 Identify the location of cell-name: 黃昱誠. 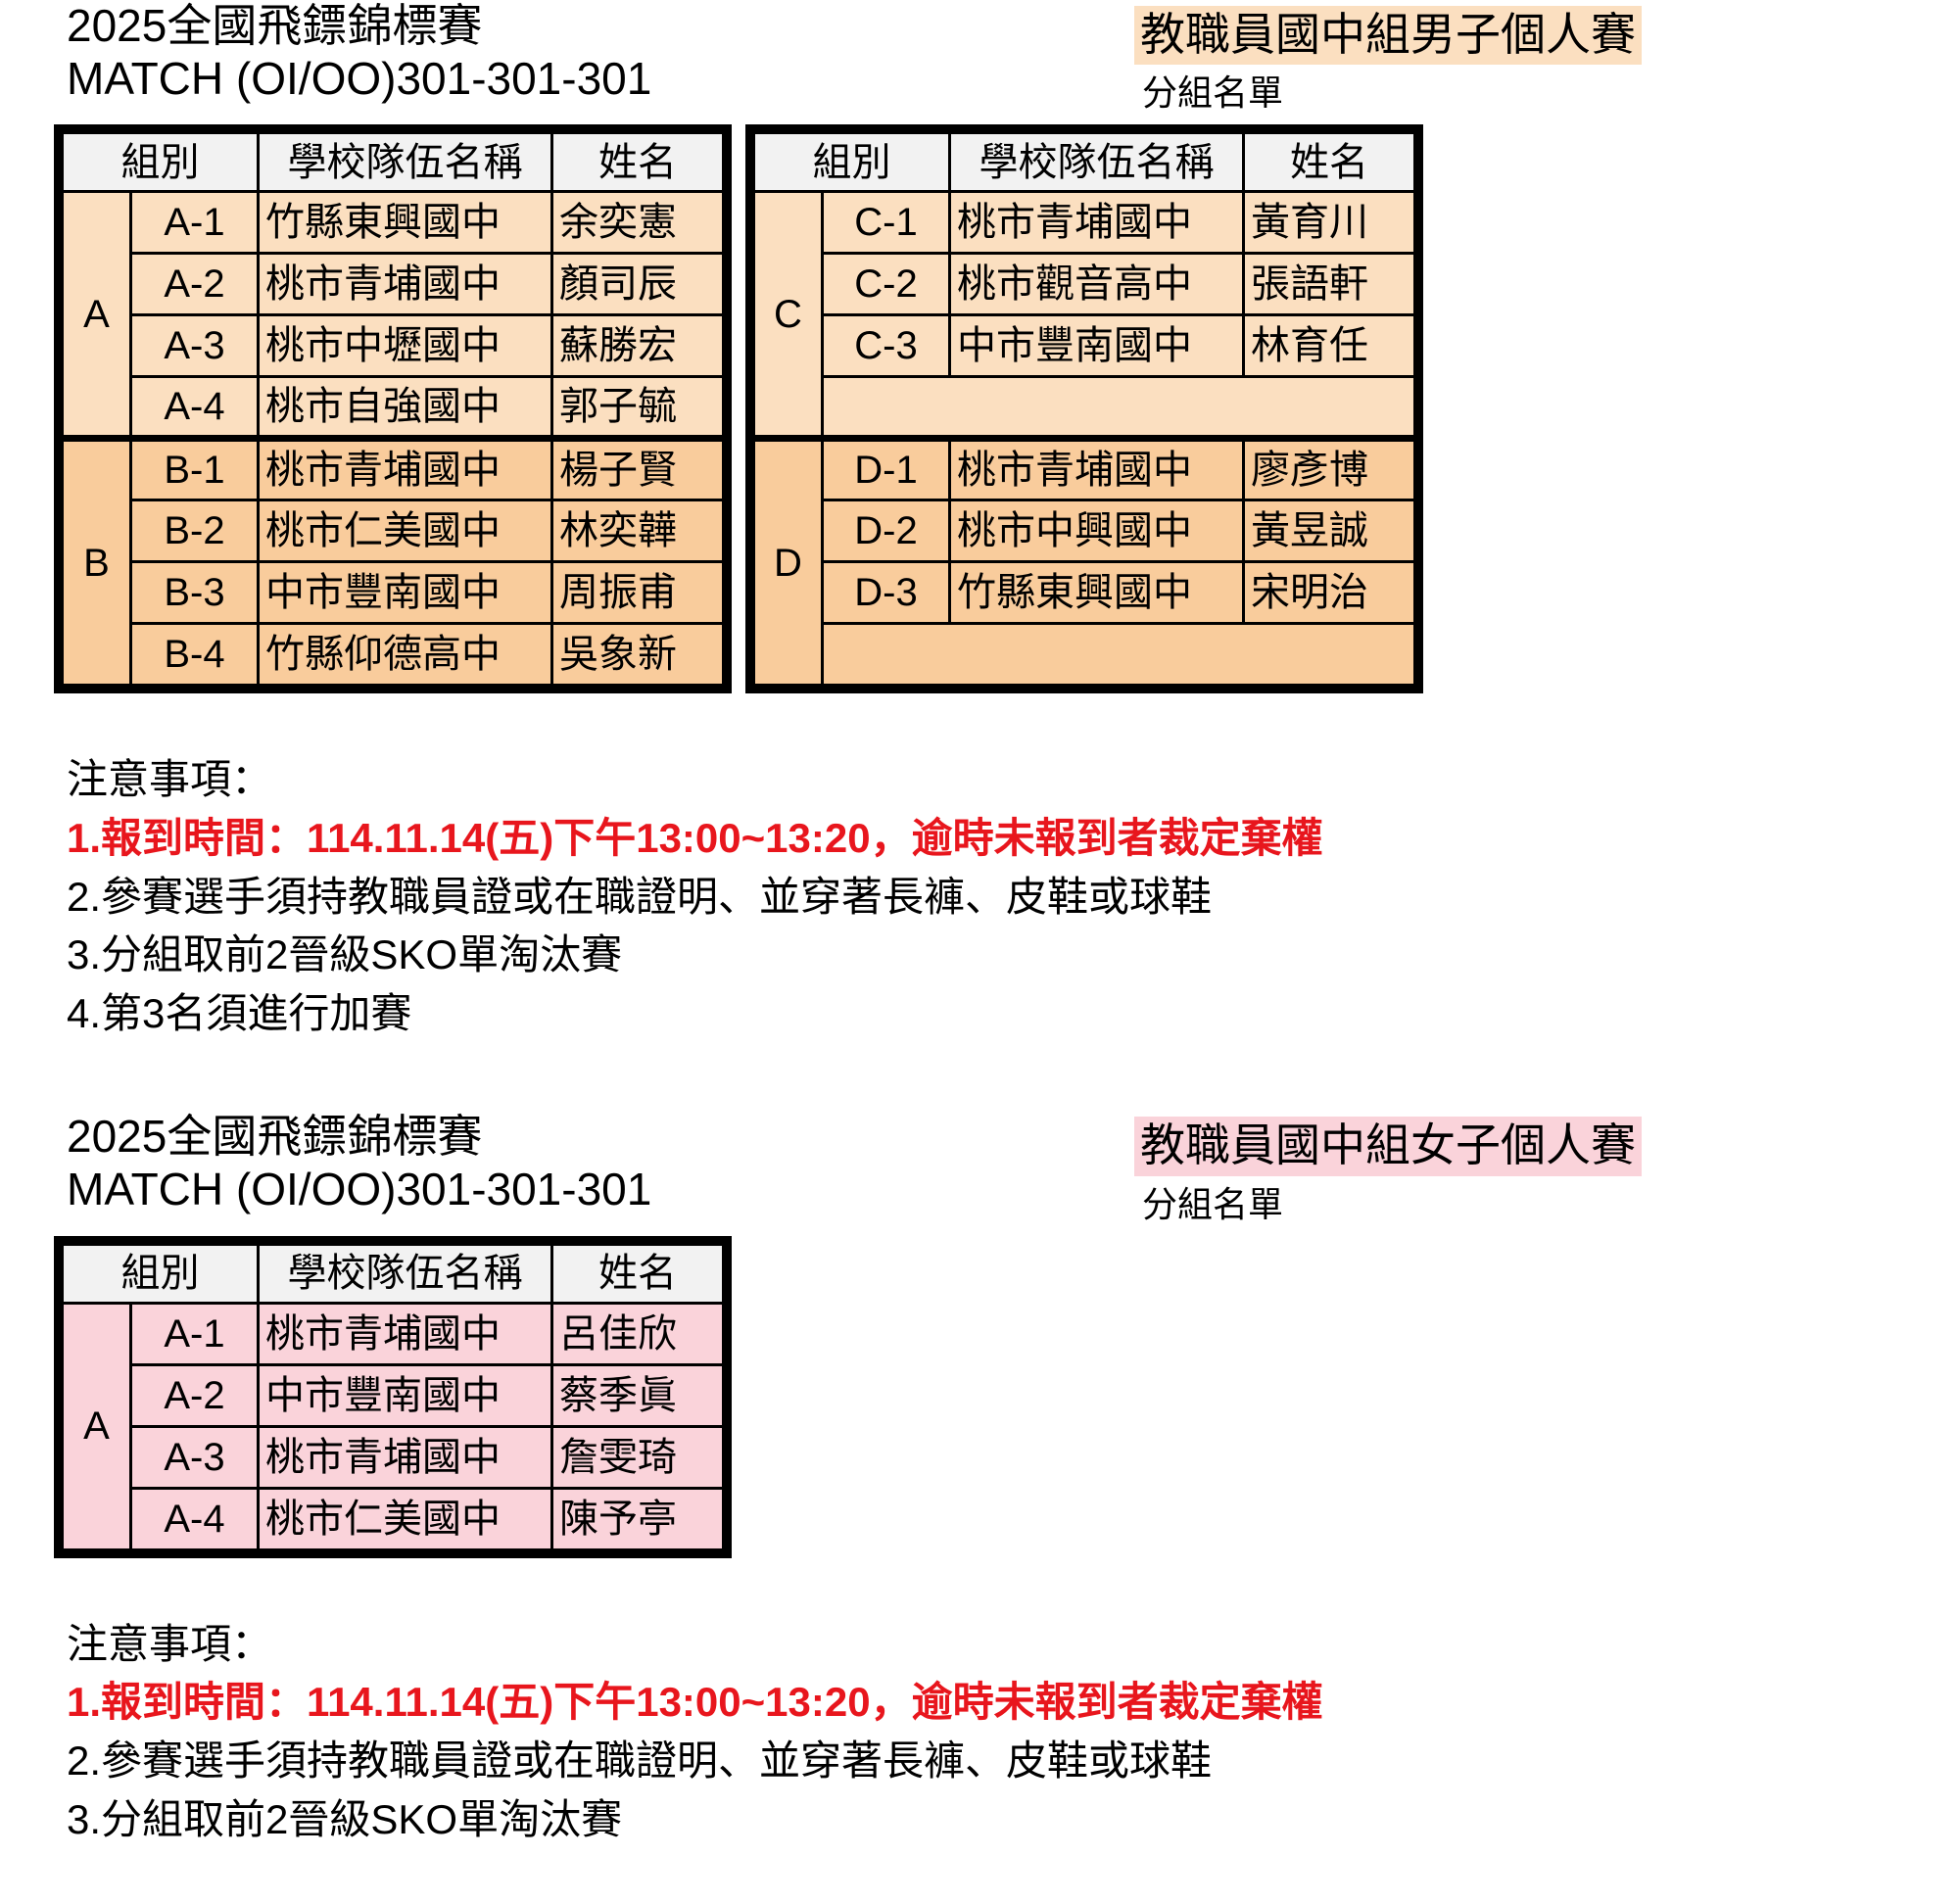
(1329, 531).